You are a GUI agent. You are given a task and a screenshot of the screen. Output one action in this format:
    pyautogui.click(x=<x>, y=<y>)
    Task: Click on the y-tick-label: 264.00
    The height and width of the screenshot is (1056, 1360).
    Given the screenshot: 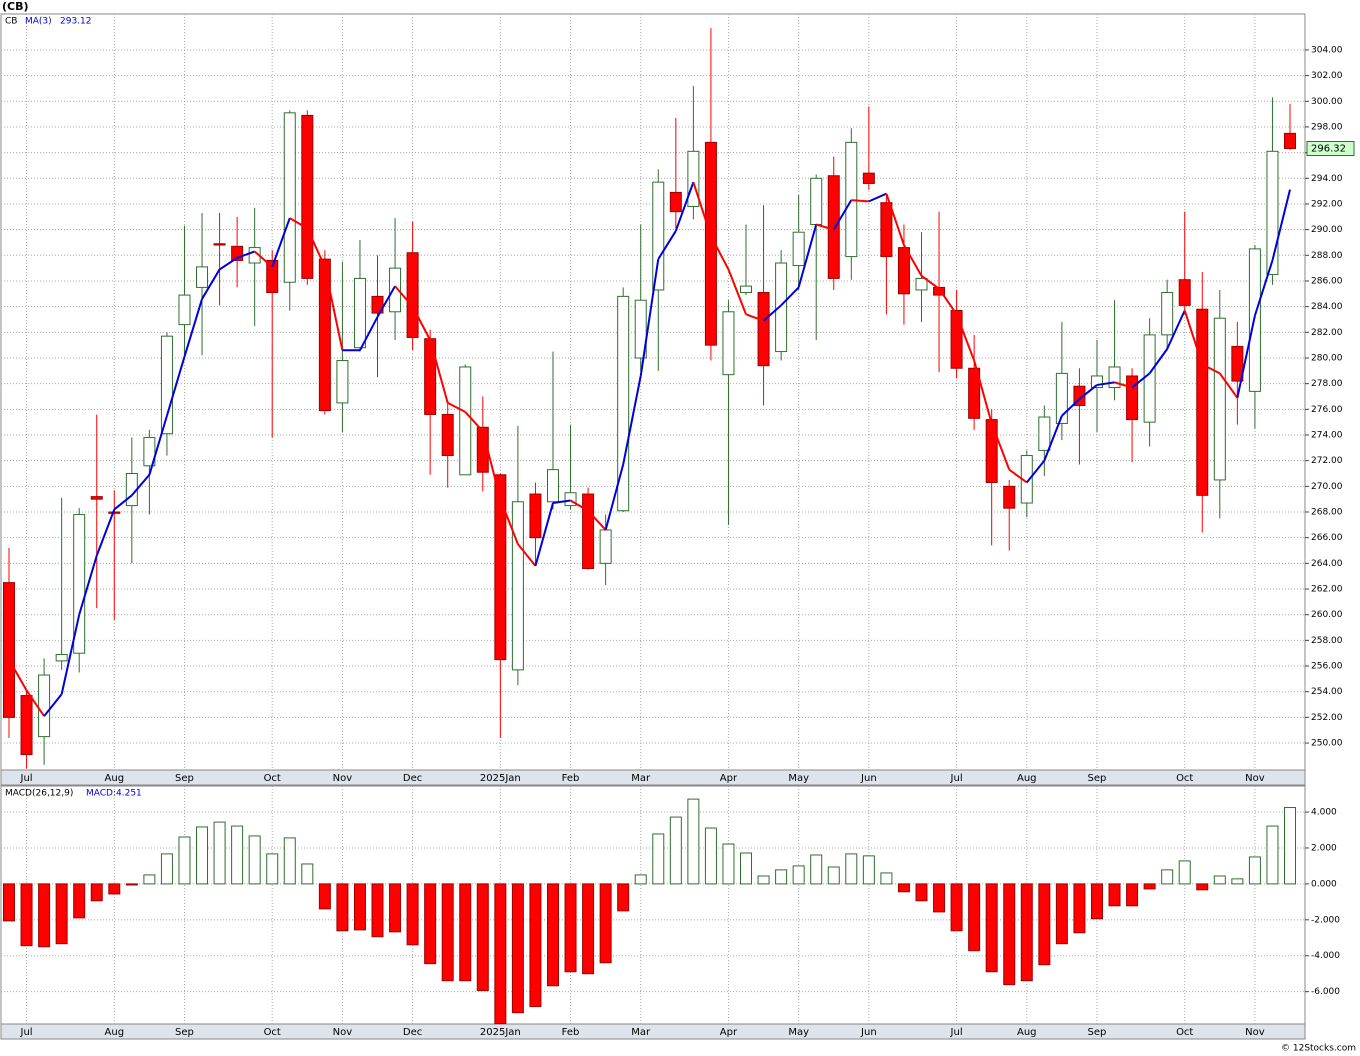 What is the action you would take?
    pyautogui.click(x=1327, y=564)
    